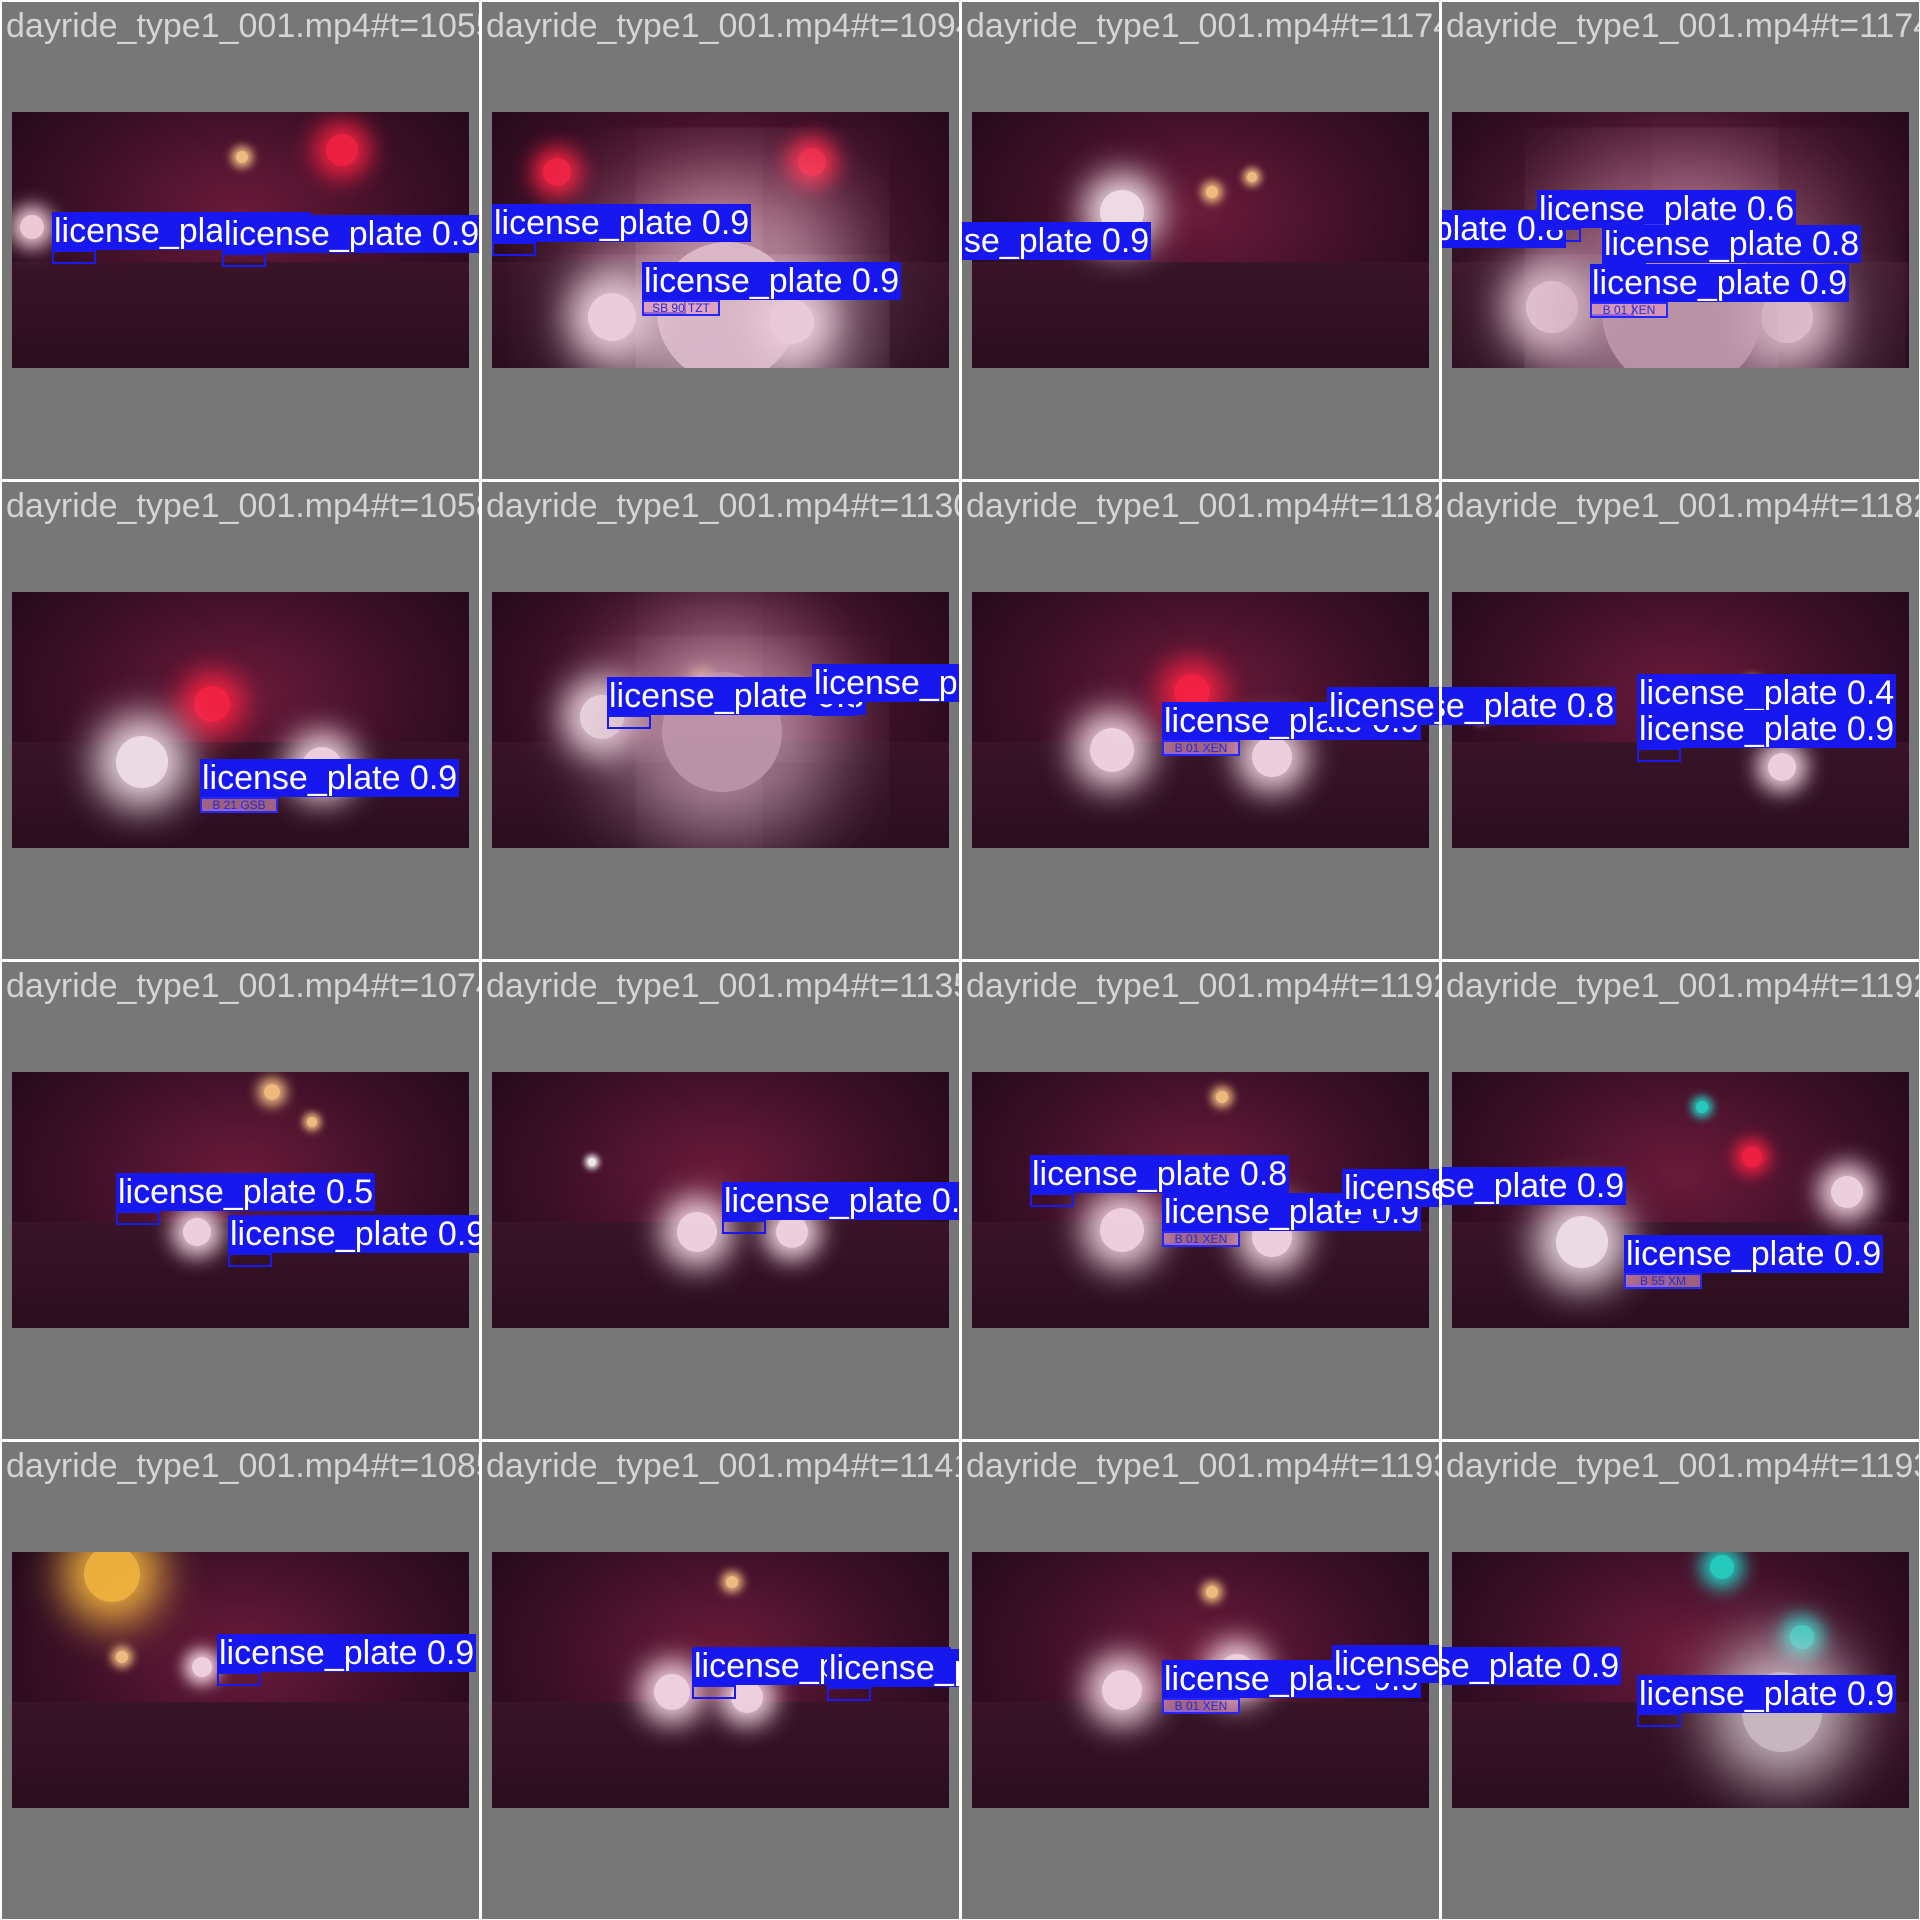 Image resolution: width=1920 pixels, height=1920 pixels. Describe the element at coordinates (1667, 209) in the screenshot. I see `detection-label: license_plate 0.6` at that location.